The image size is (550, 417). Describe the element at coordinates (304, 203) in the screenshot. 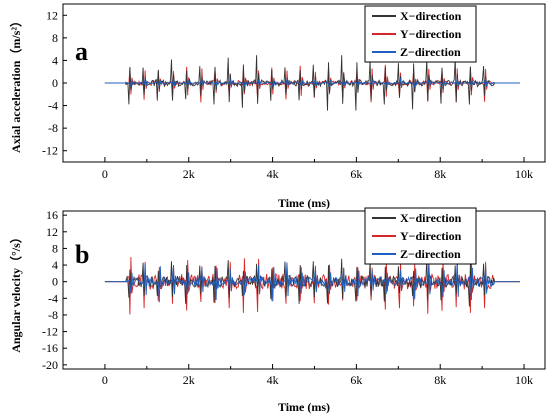

I see `panel-a-xlabel: Time (ms)` at that location.